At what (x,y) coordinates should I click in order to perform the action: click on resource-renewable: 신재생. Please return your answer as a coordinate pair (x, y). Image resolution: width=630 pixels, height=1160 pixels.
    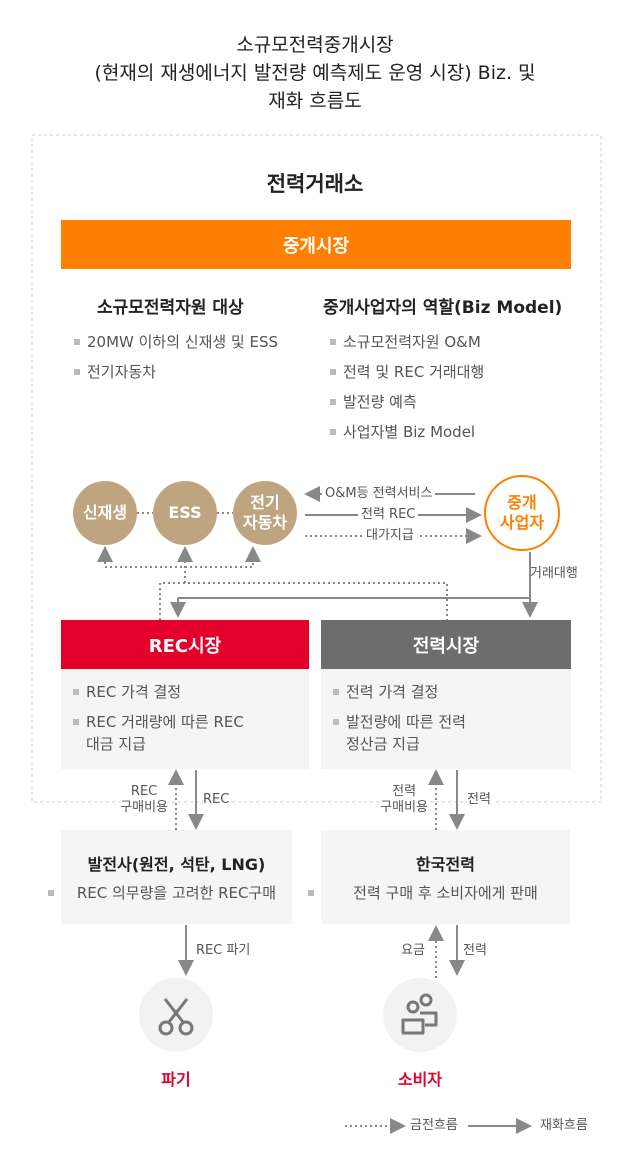
    Looking at the image, I should click on (105, 513).